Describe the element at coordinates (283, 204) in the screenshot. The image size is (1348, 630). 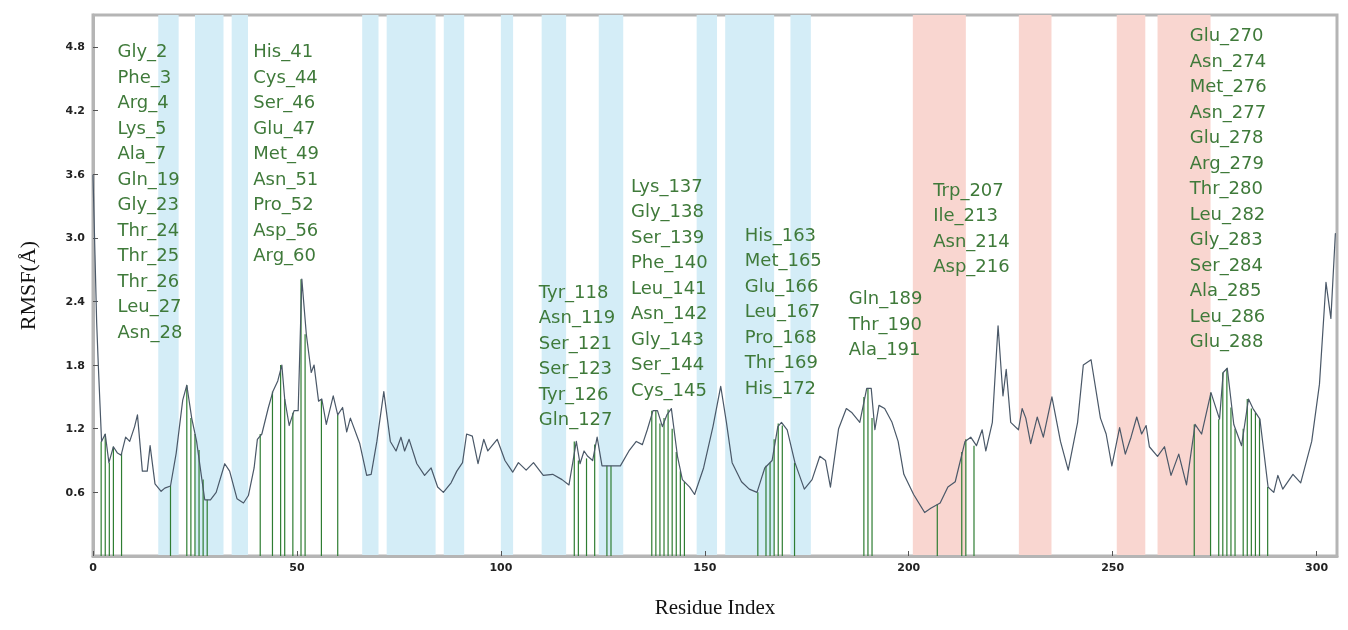
I see `annotation: Pro_52` at that location.